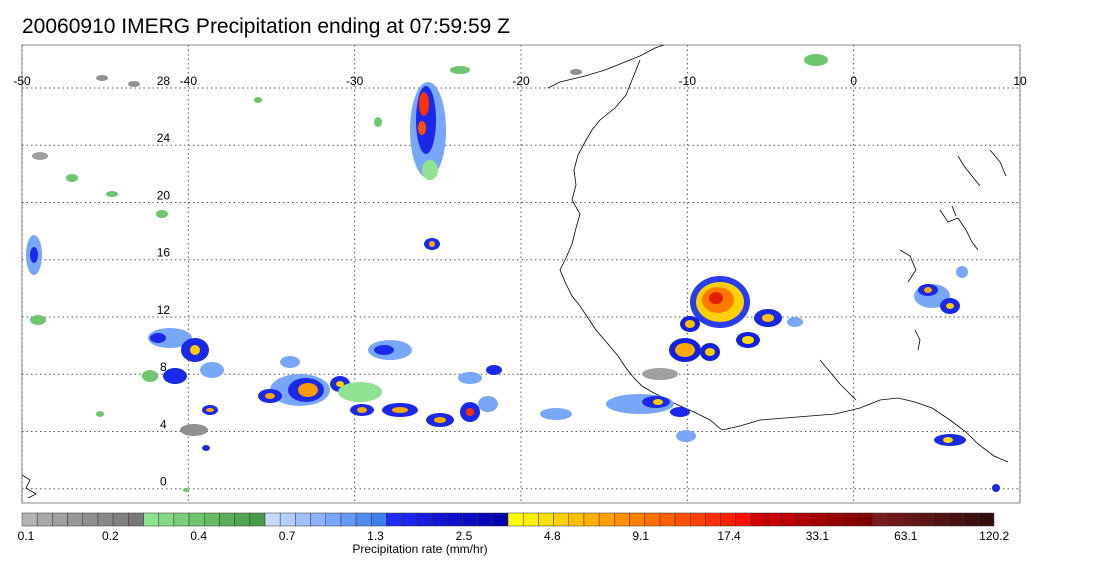 The image size is (1101, 571). Describe the element at coordinates (163, 482) in the screenshot. I see `lat-tick-label: 0` at that location.